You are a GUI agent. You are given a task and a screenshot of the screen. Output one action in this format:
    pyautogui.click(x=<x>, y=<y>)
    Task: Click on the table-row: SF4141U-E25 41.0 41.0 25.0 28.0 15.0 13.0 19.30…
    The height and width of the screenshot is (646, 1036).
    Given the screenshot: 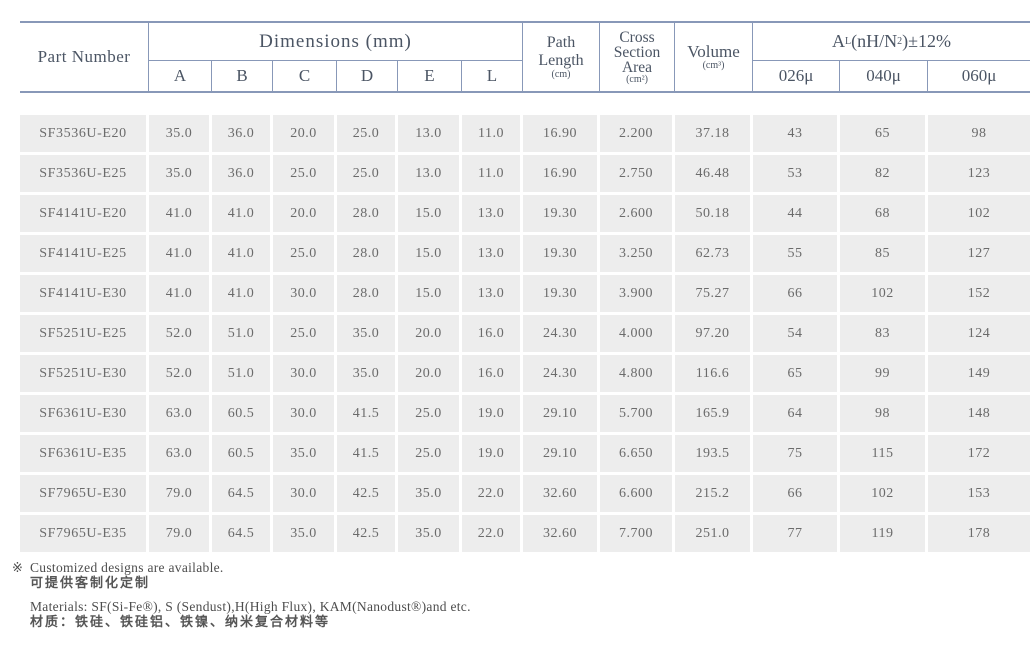 What is the action you would take?
    pyautogui.click(x=525, y=253)
    